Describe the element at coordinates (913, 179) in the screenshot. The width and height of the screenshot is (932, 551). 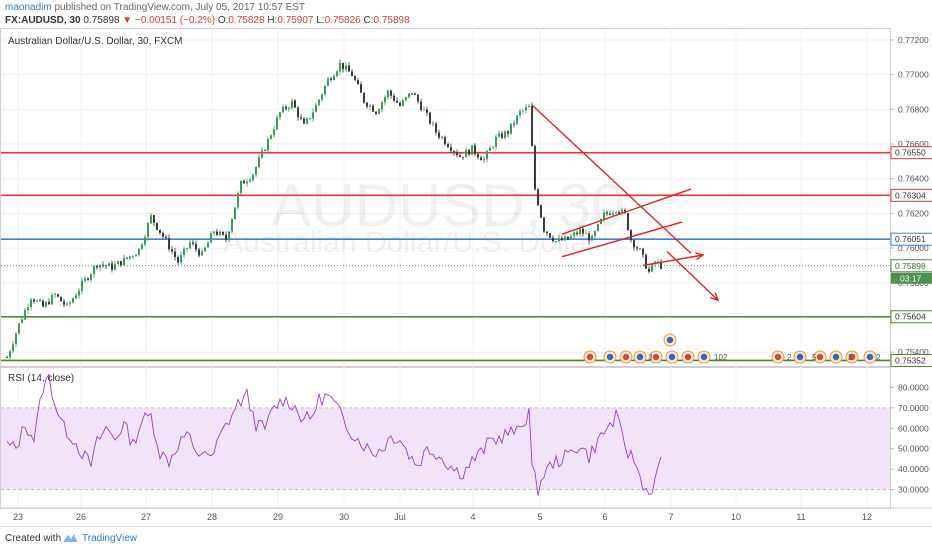
I see `y-tick-label: 0.76400` at that location.